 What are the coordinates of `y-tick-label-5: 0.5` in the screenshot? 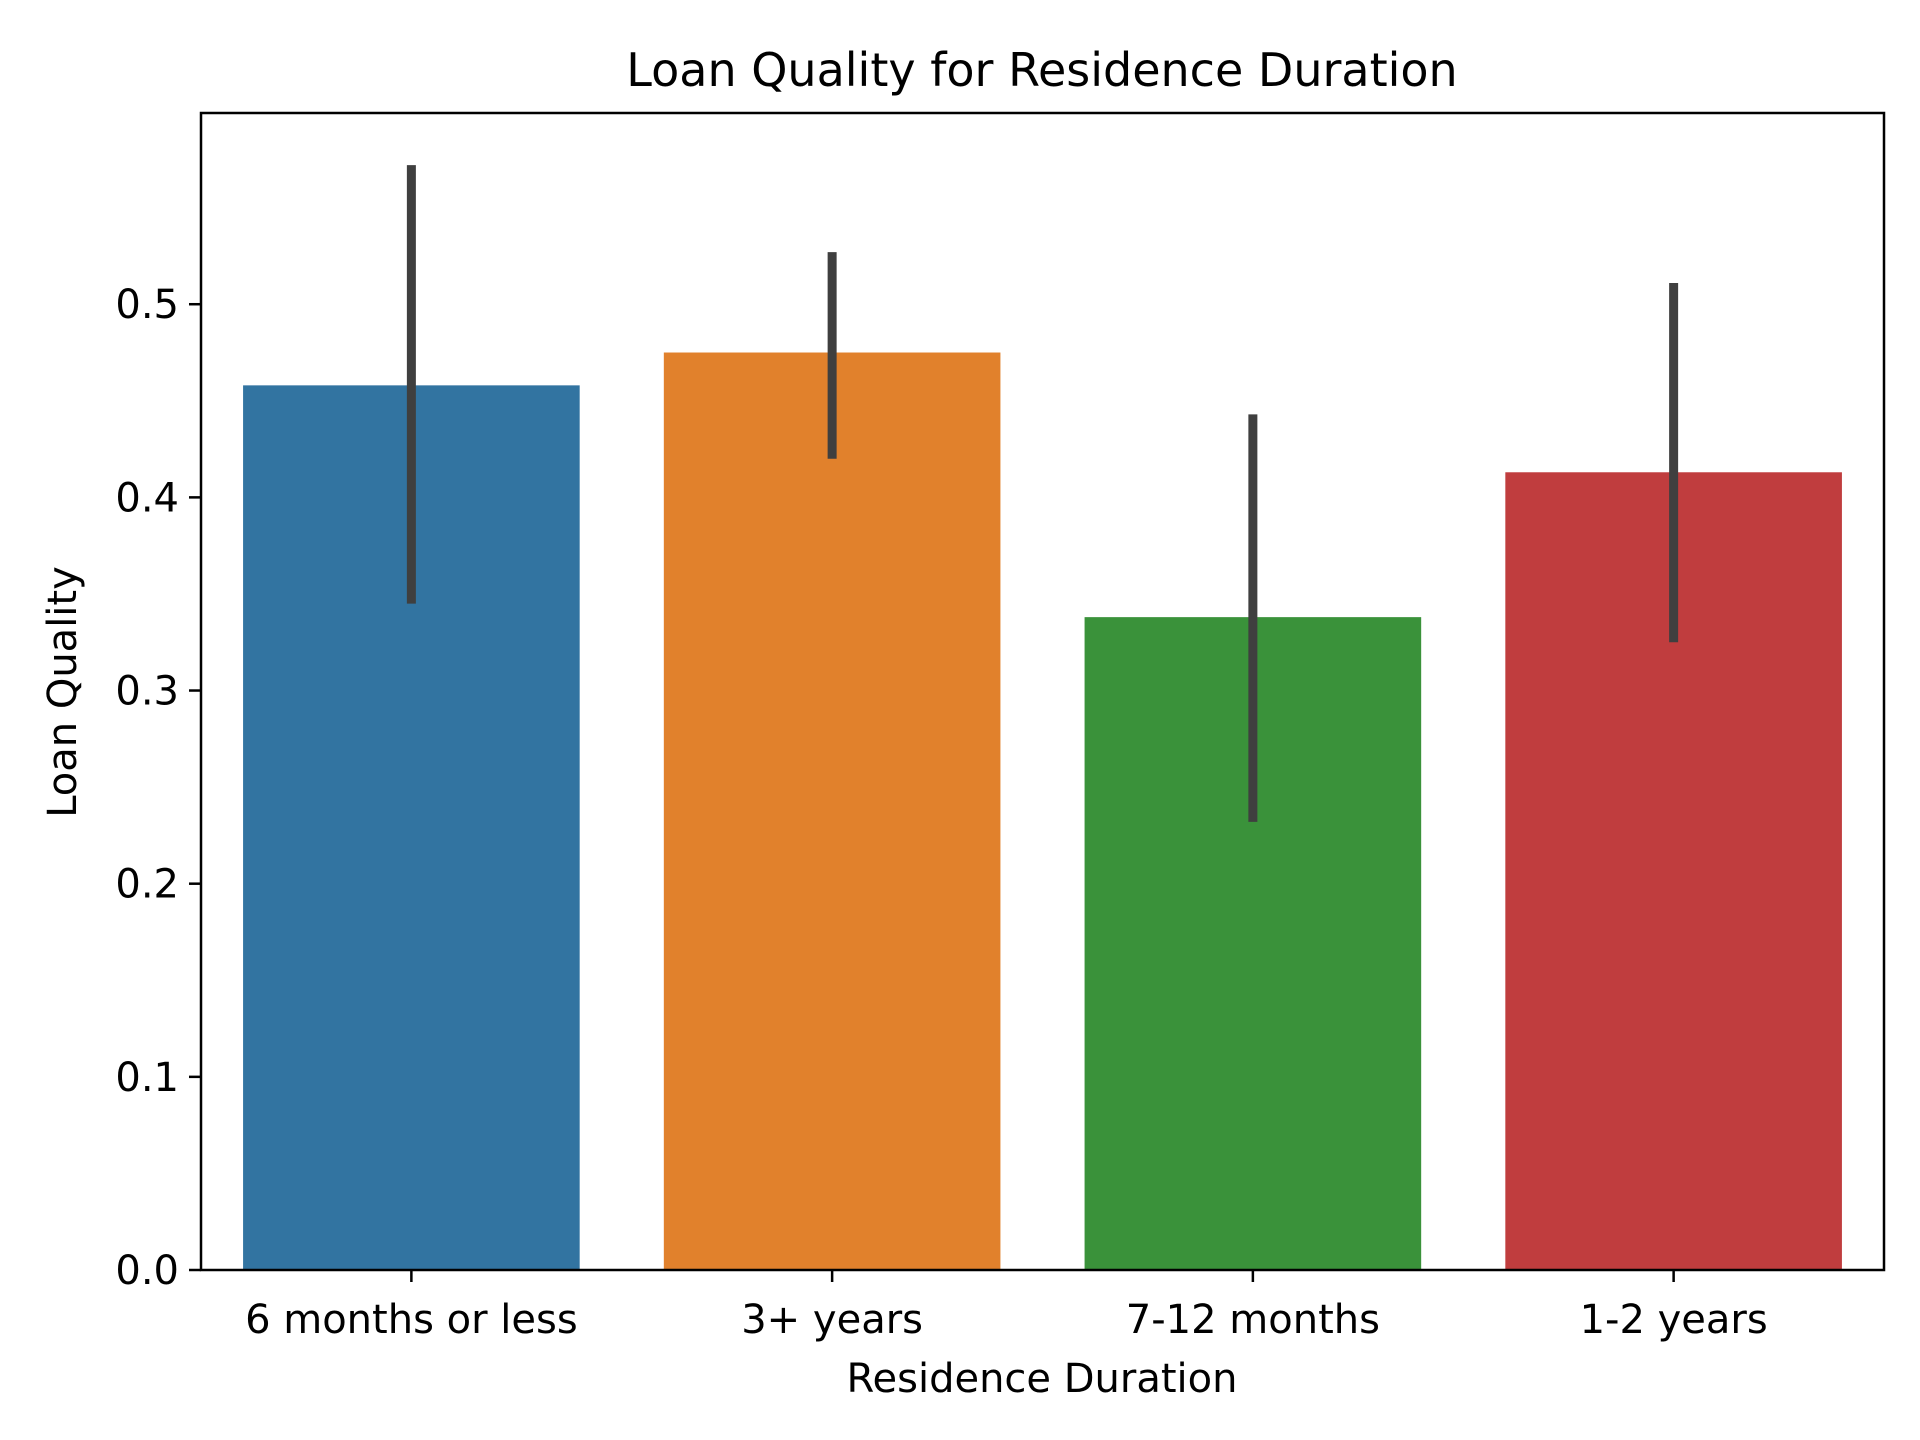 It's located at (147, 305).